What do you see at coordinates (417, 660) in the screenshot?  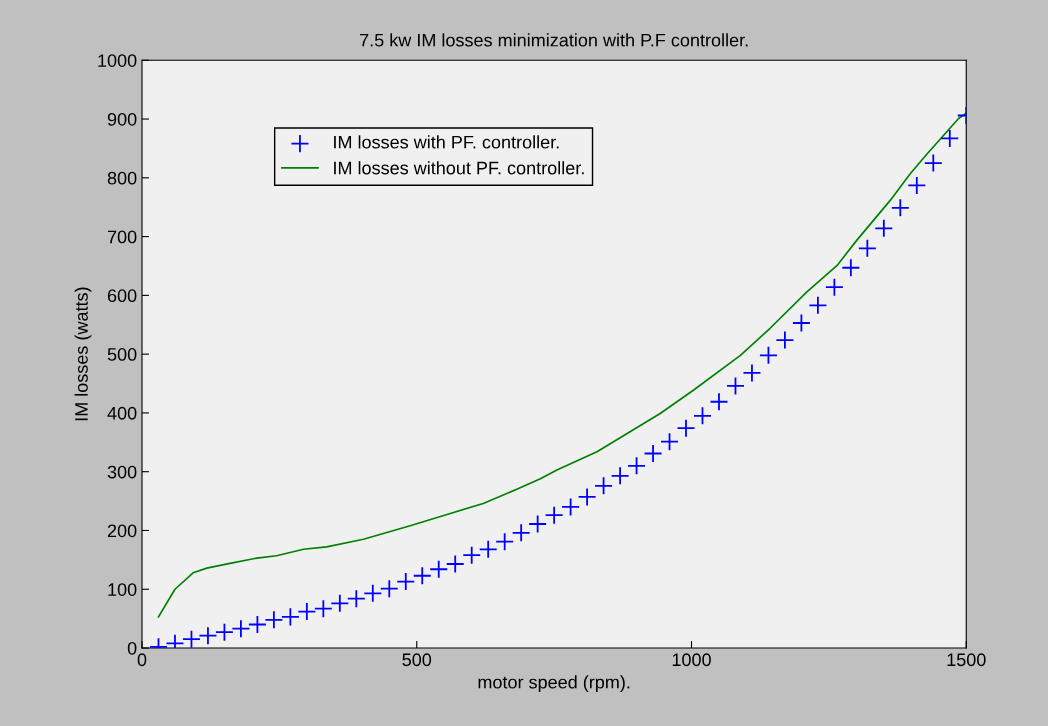 I see `x-tick-label: 500` at bounding box center [417, 660].